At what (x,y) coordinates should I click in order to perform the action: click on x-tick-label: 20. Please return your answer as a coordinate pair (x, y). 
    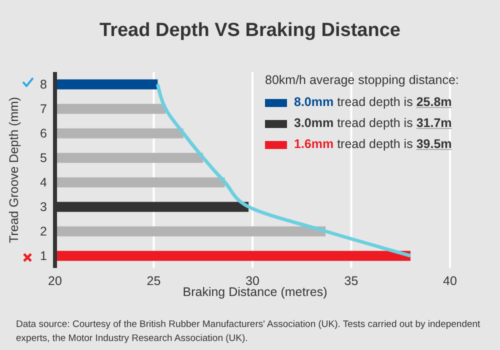
    Looking at the image, I should click on (55, 281).